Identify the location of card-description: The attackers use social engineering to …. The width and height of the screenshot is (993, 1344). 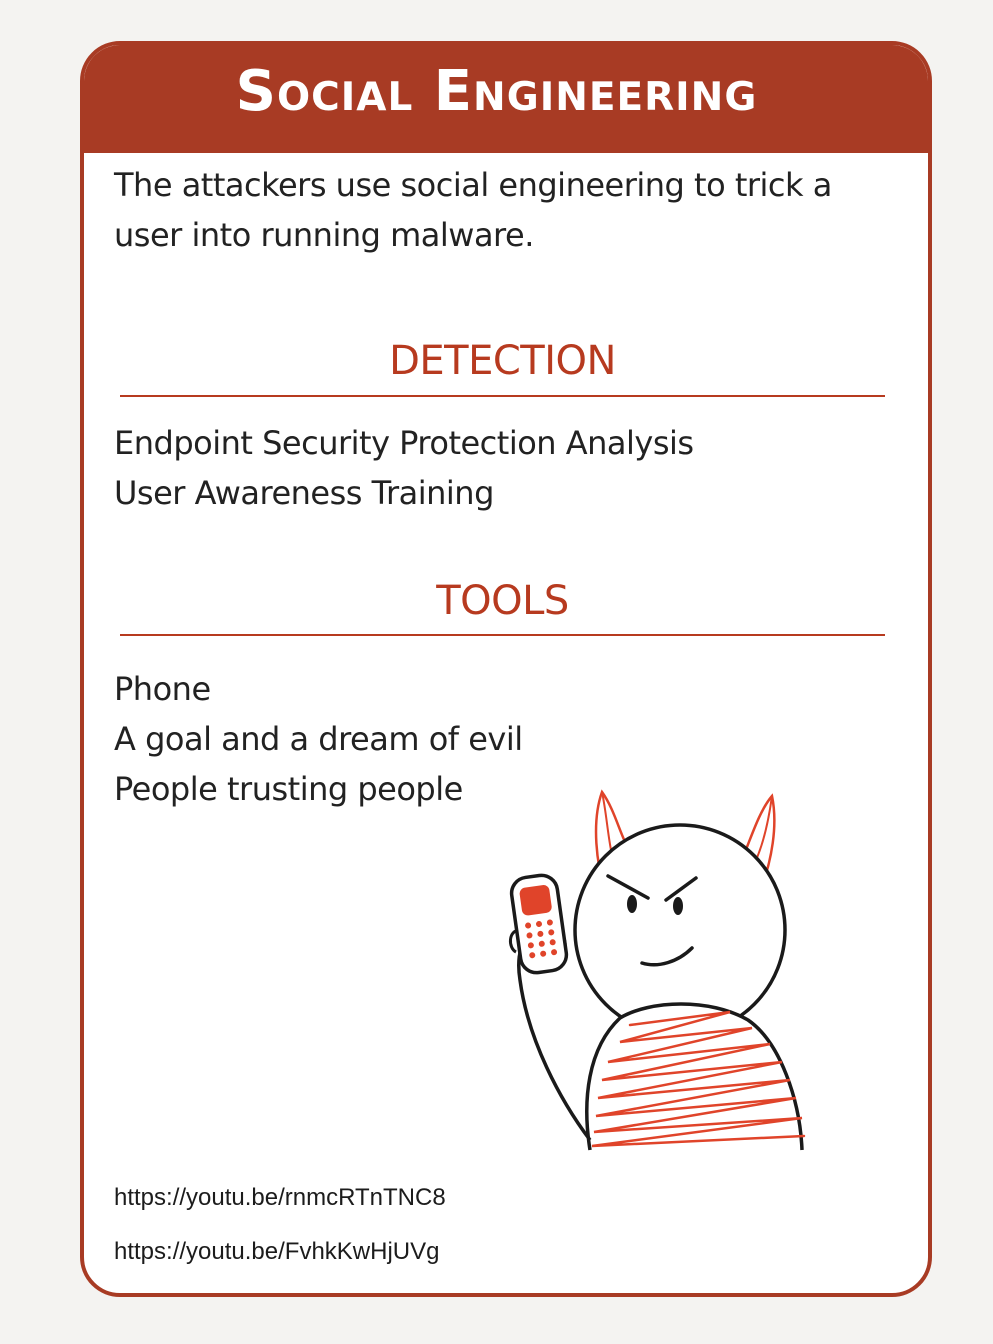
(473, 210).